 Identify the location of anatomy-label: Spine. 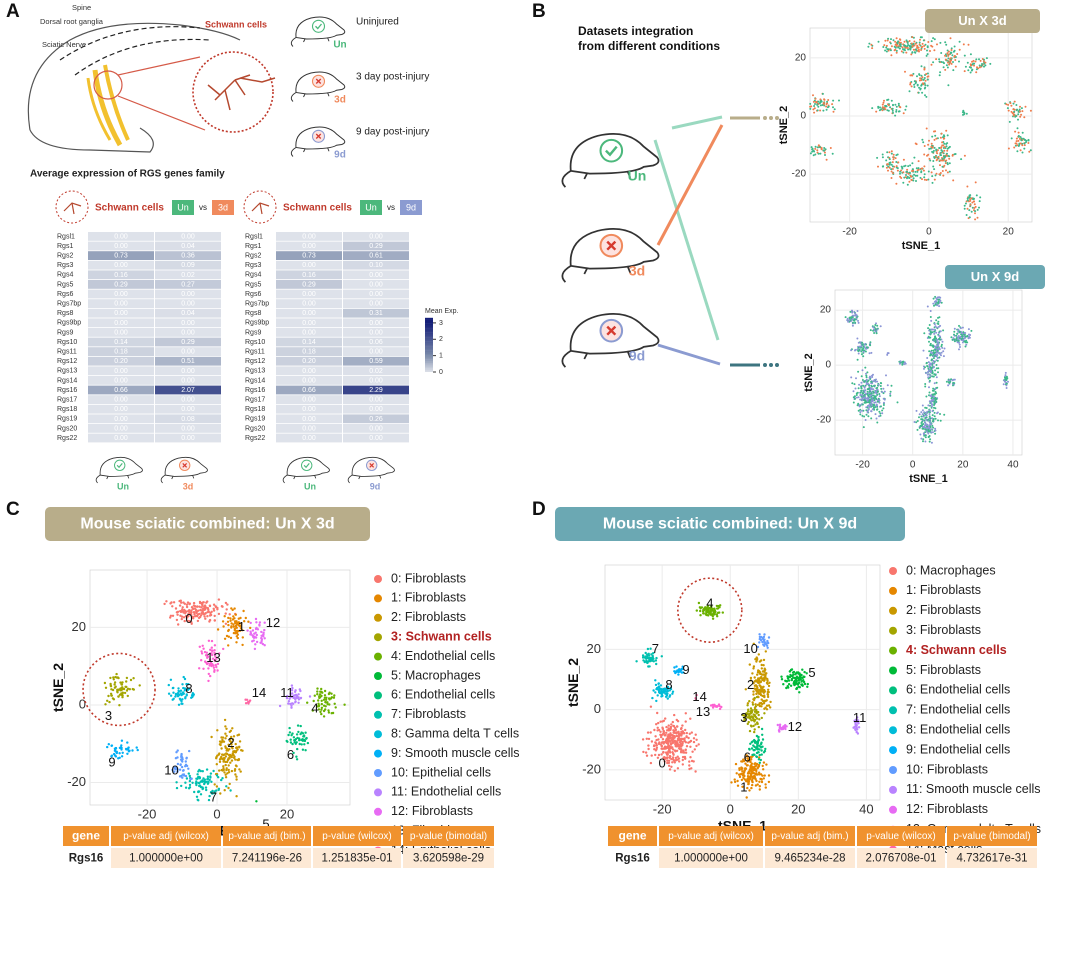
(81, 7).